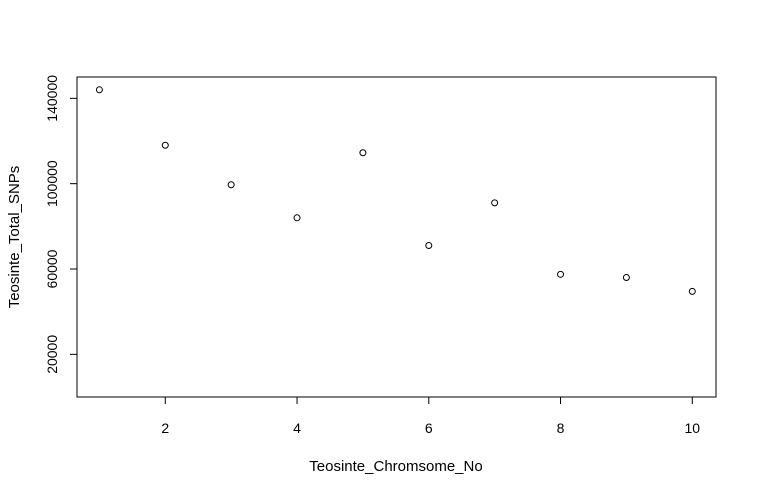  I want to click on y-tick-label: 20000, so click(52, 354).